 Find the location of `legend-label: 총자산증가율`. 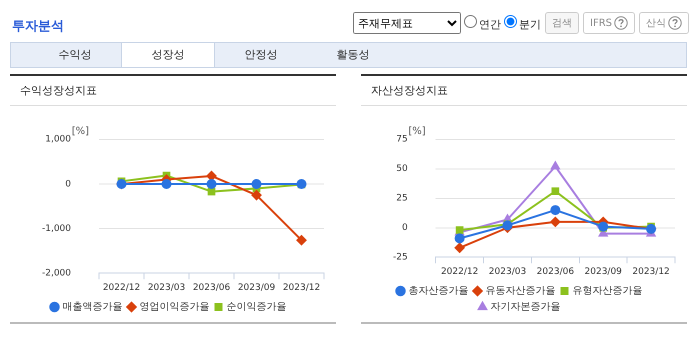

legend-label: 총자산증가율 is located at coordinates (438, 291).